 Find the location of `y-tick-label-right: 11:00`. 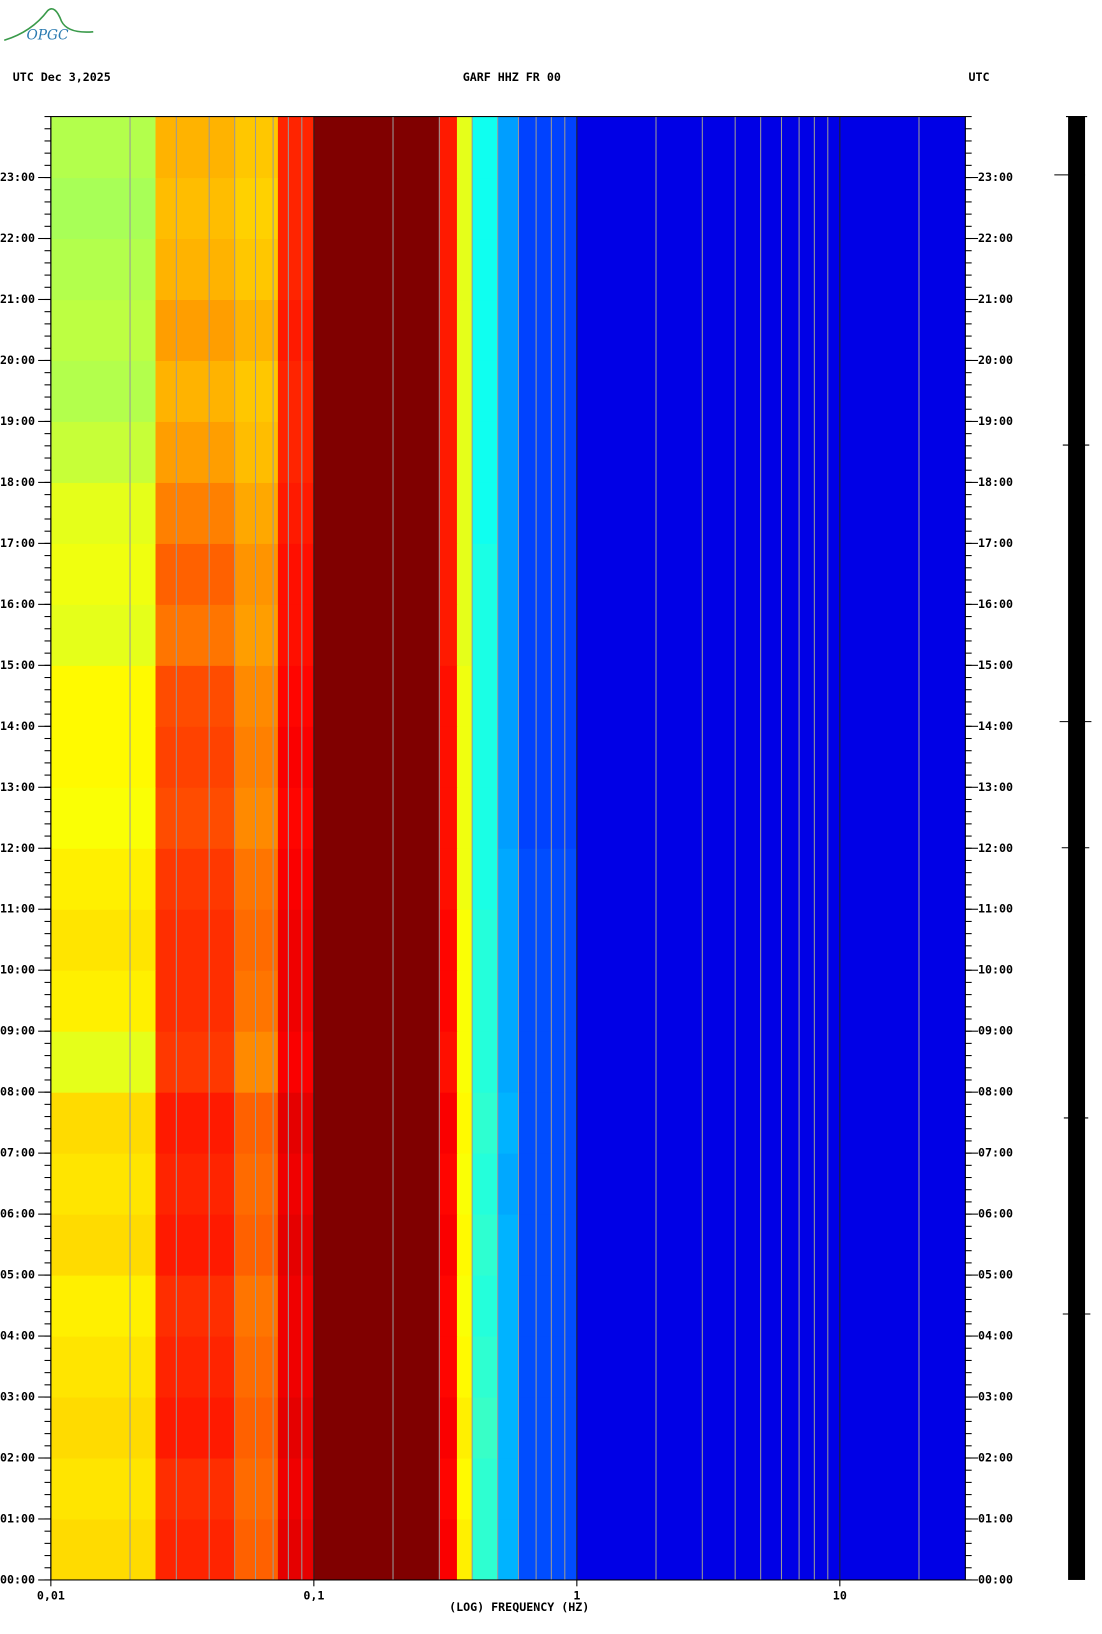

y-tick-label-right: 11:00 is located at coordinates (995, 909).